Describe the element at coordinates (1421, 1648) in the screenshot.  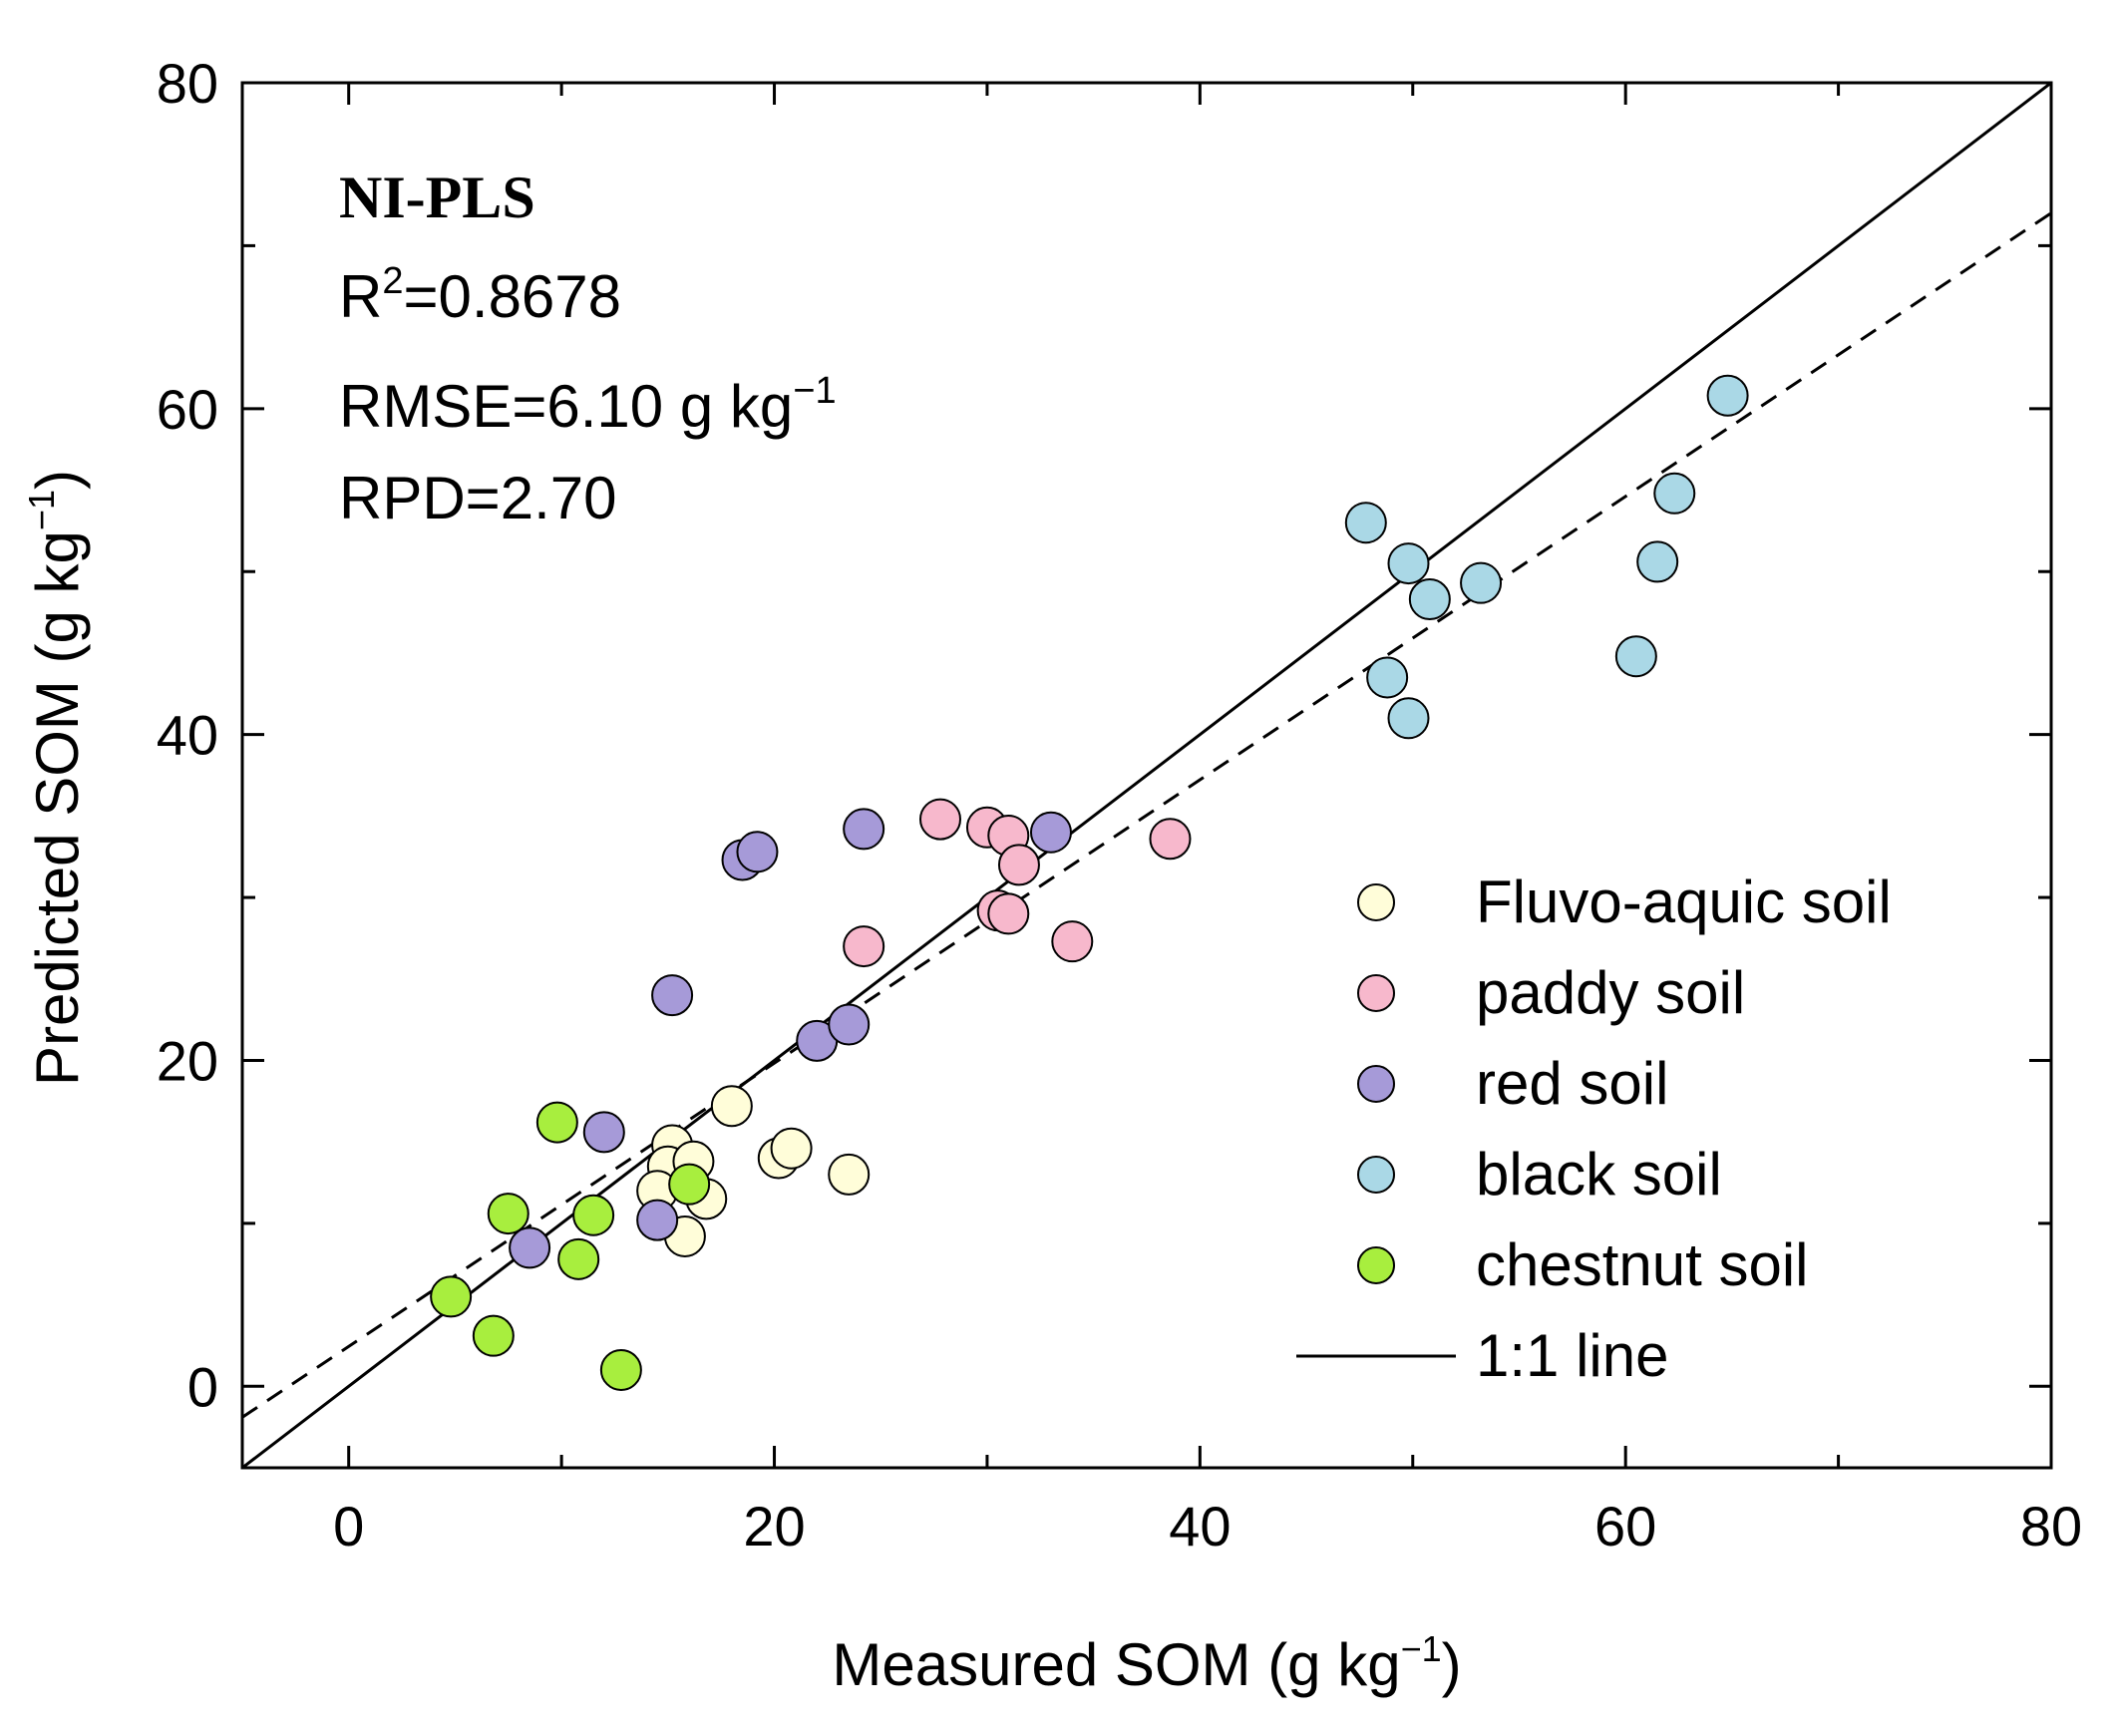
I see `x-axis-label-sup: −1` at that location.